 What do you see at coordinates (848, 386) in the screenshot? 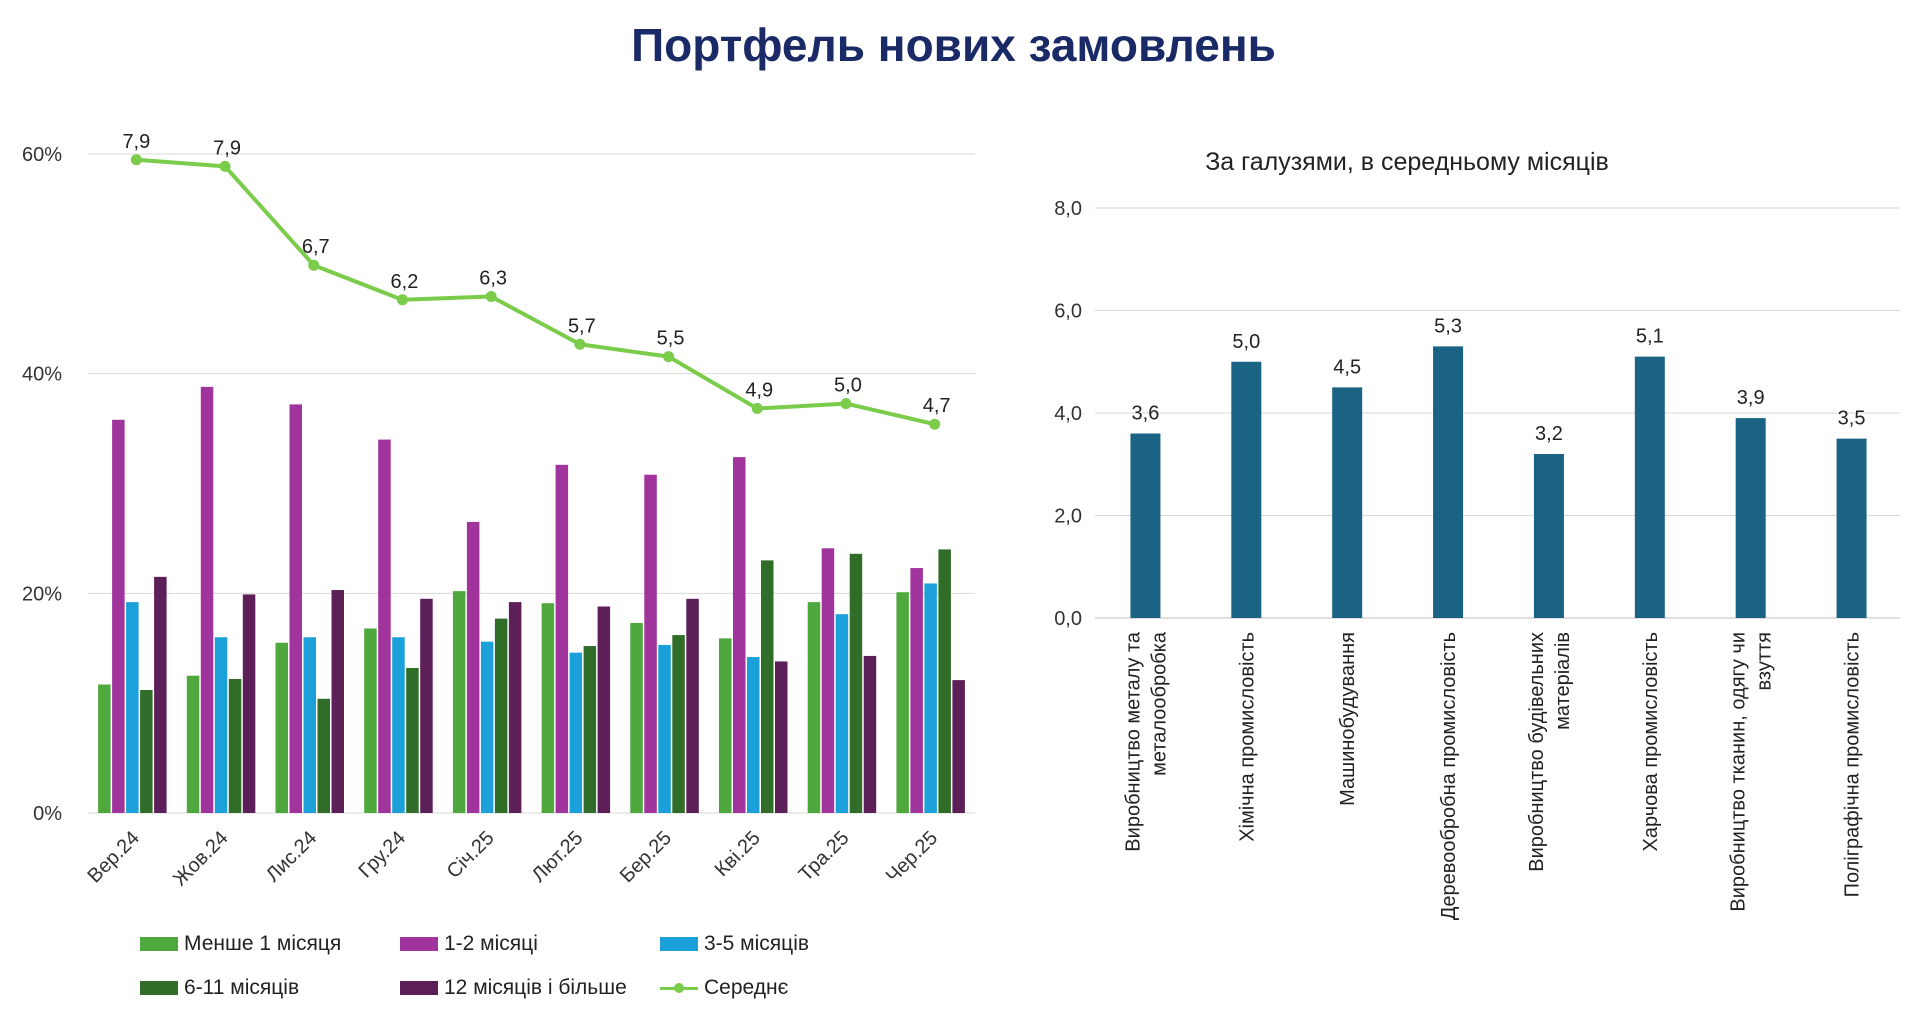
I see `average-data-label: 5,0` at bounding box center [848, 386].